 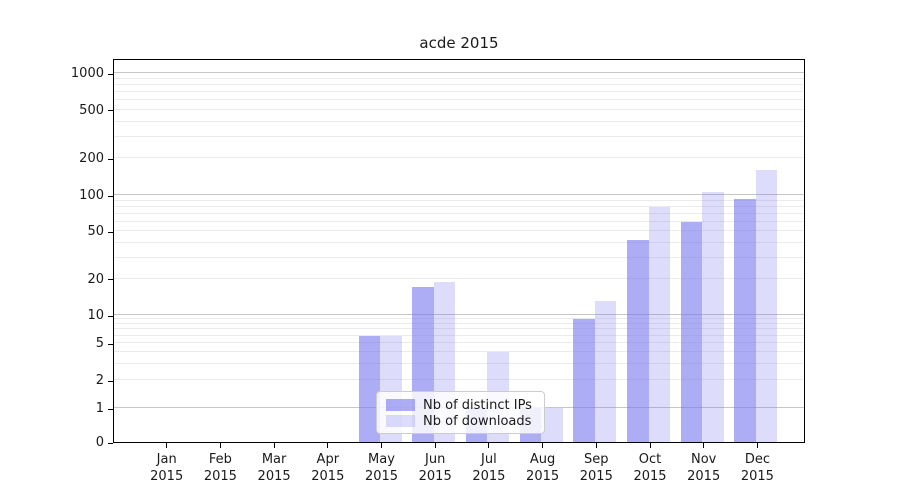 I want to click on x-tick-mark-dec, so click(x=757, y=445).